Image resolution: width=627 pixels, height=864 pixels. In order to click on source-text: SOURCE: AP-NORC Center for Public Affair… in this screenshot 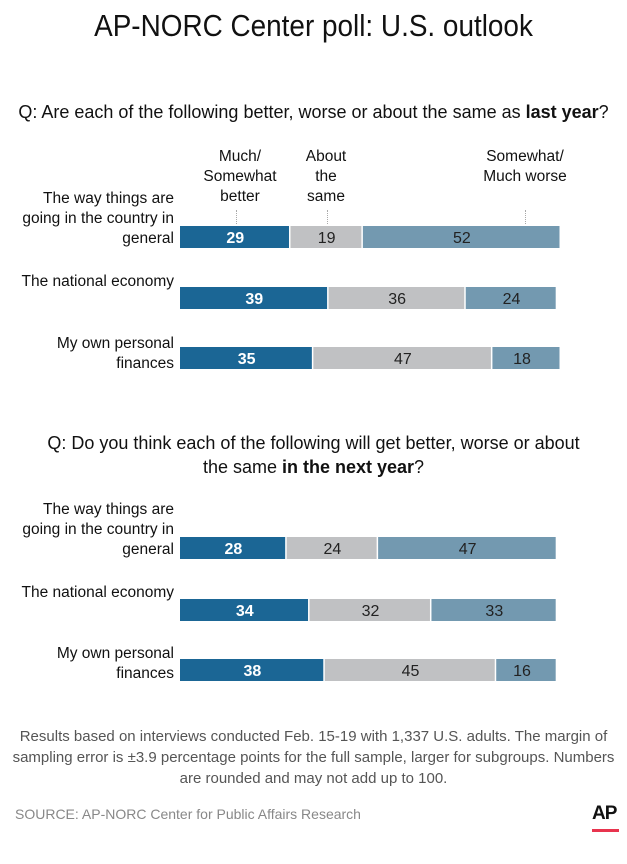, I will do `click(188, 814)`.